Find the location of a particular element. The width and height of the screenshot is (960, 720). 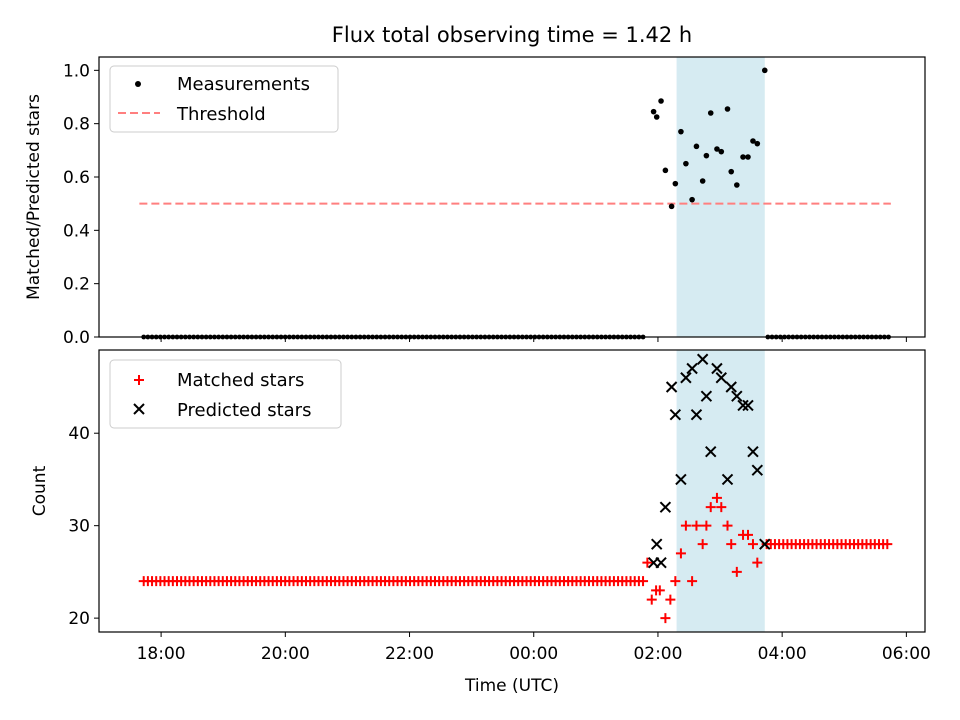

legend-measurements-label: Measurements is located at coordinates (243, 84).